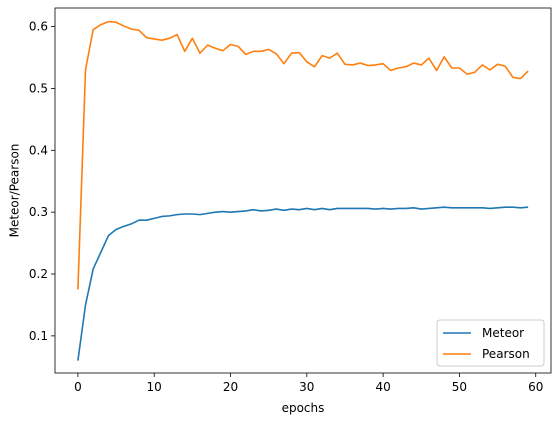  What do you see at coordinates (38, 212) in the screenshot?
I see `y-tick-label: 0.3` at bounding box center [38, 212].